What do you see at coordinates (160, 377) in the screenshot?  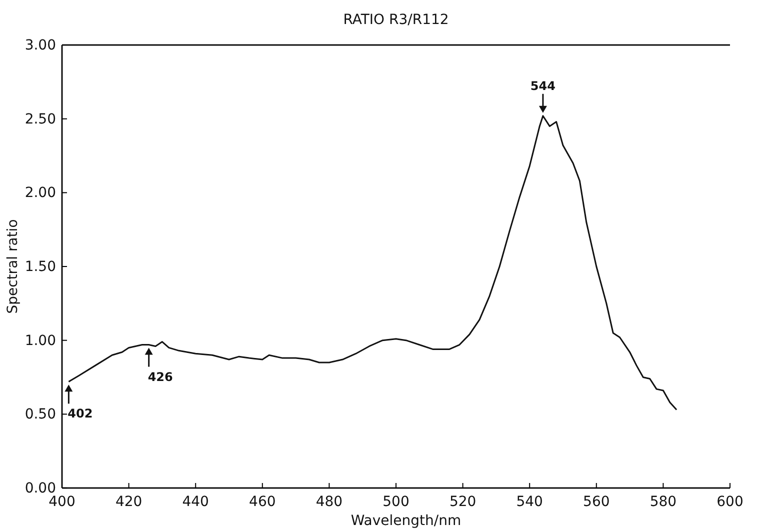 I see `annotation: 426` at bounding box center [160, 377].